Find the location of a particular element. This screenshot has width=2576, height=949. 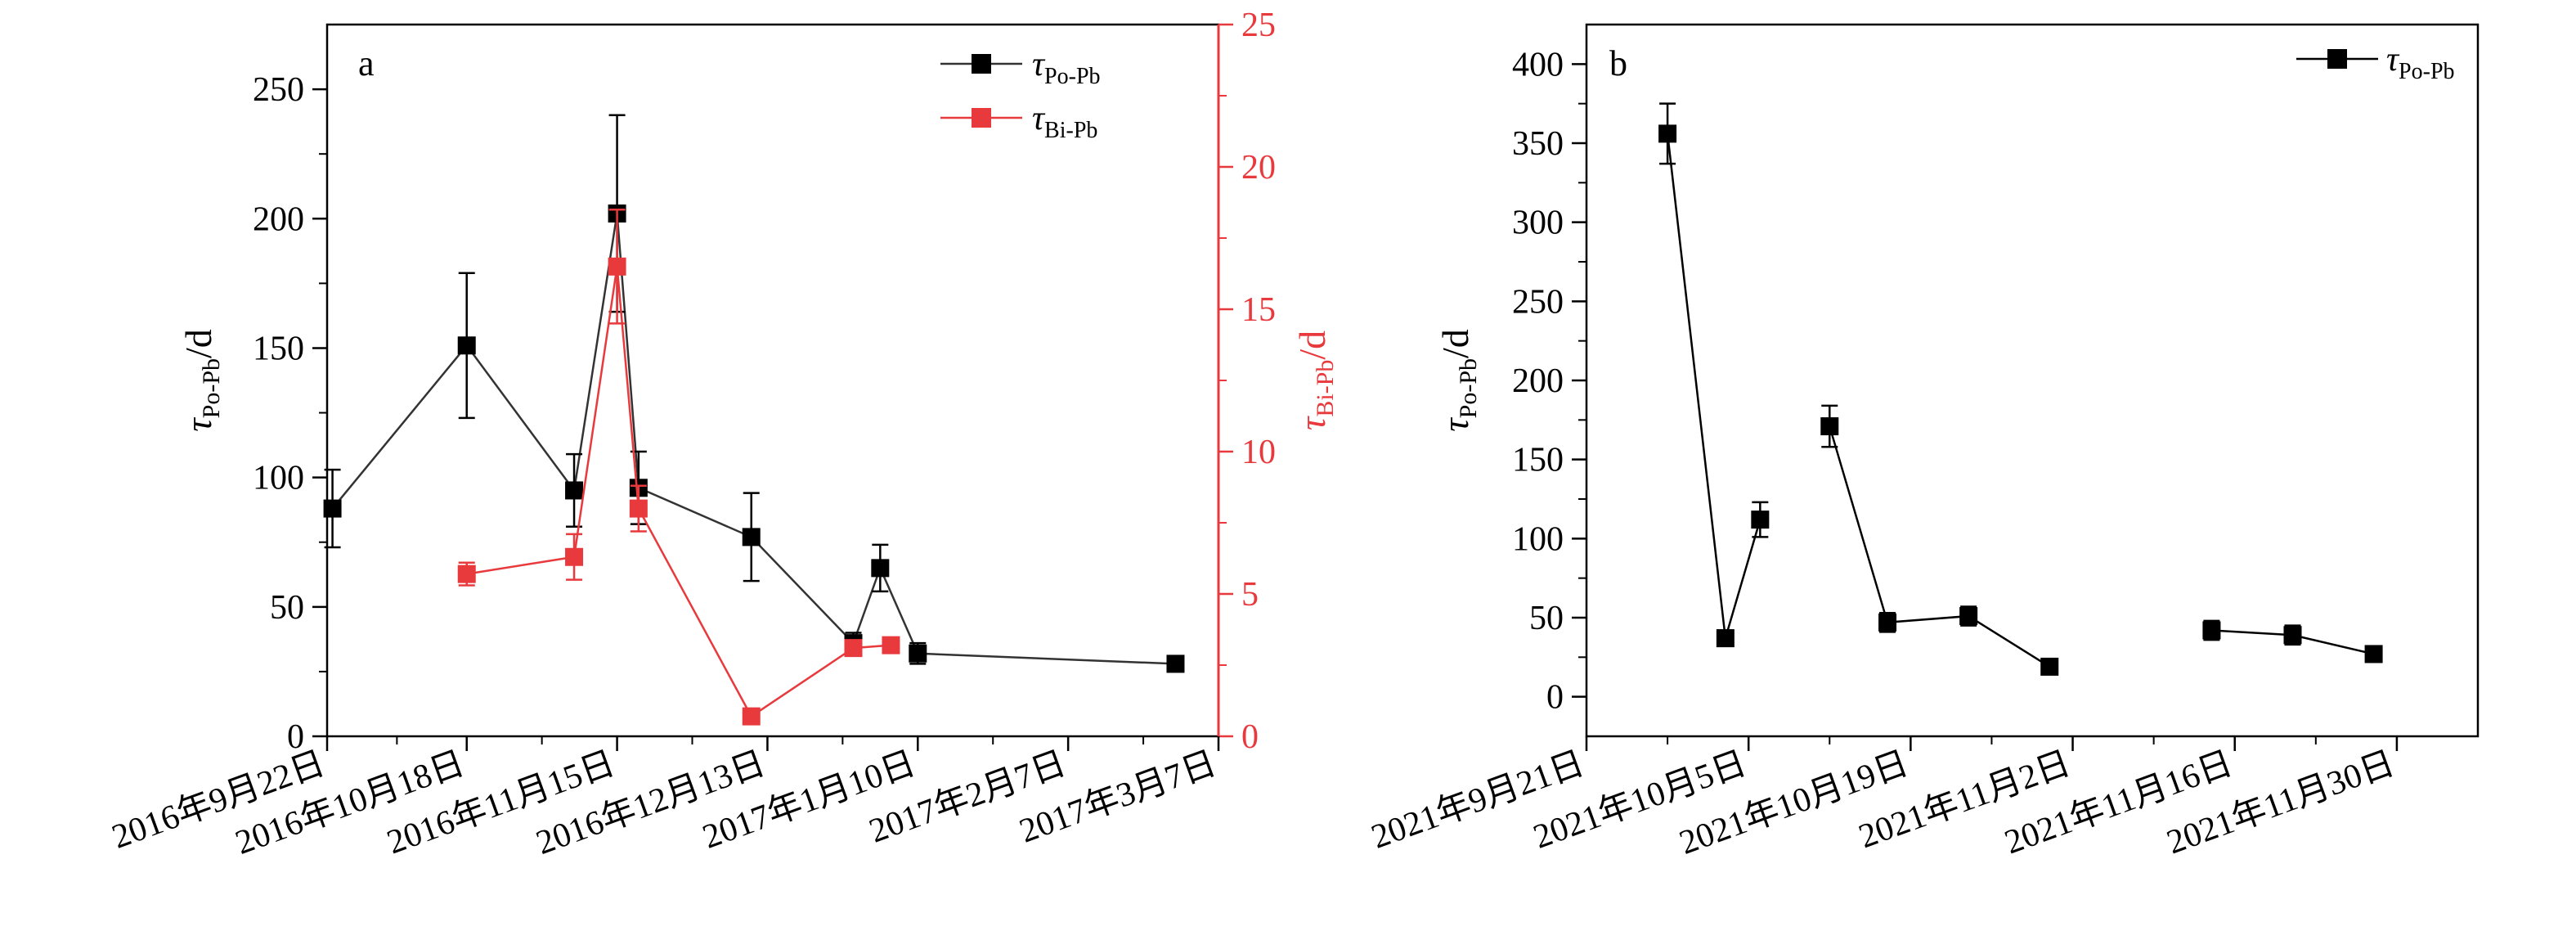

legend-a-bi-pb-marker is located at coordinates (981, 118).